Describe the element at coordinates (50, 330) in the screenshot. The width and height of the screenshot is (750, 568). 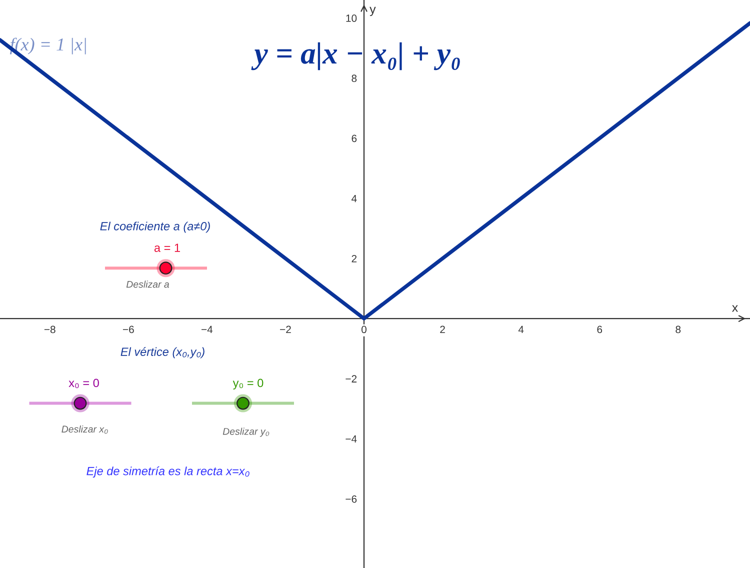
I see `x-tick-label: −8` at that location.